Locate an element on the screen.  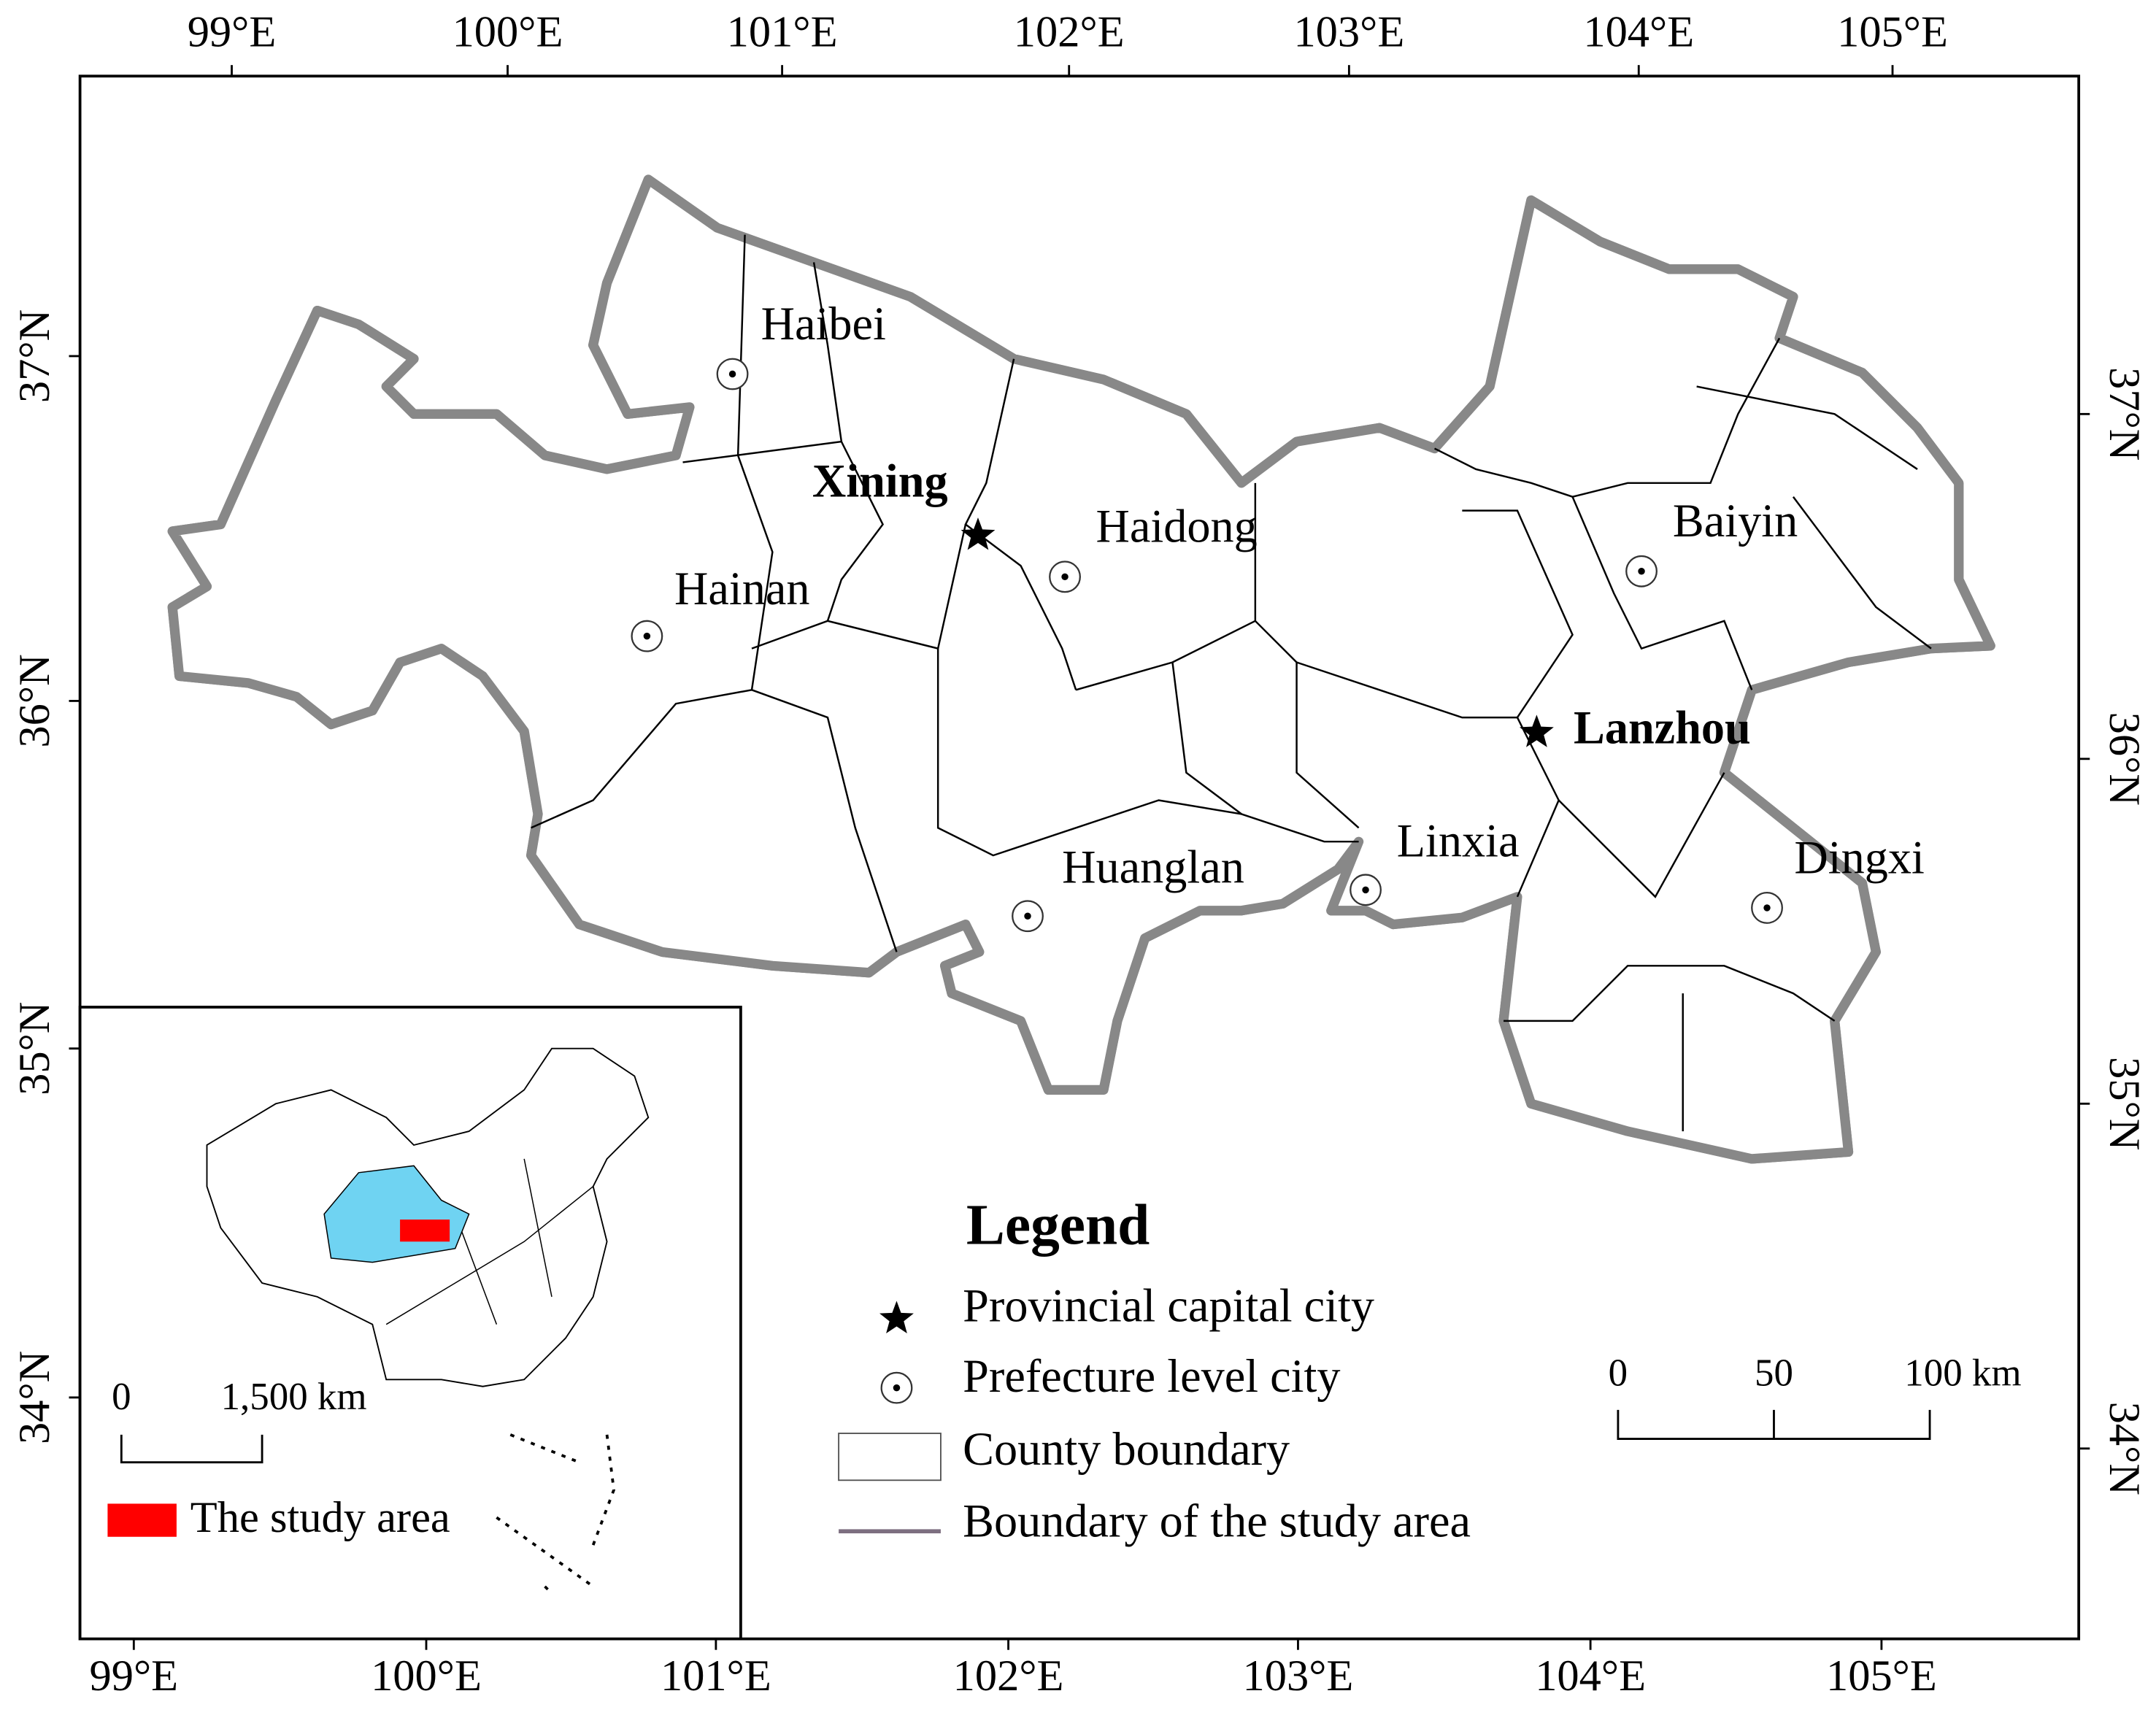
city-label: Xining is located at coordinates (880, 480).